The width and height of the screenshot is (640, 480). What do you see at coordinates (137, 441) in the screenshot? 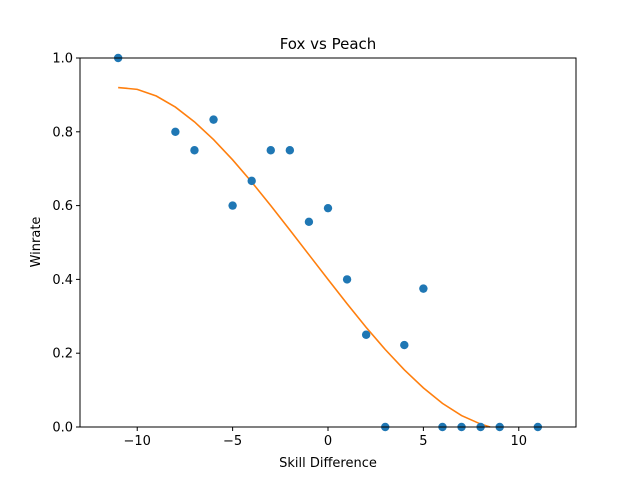
I see `x-tick-label: −10` at bounding box center [137, 441].